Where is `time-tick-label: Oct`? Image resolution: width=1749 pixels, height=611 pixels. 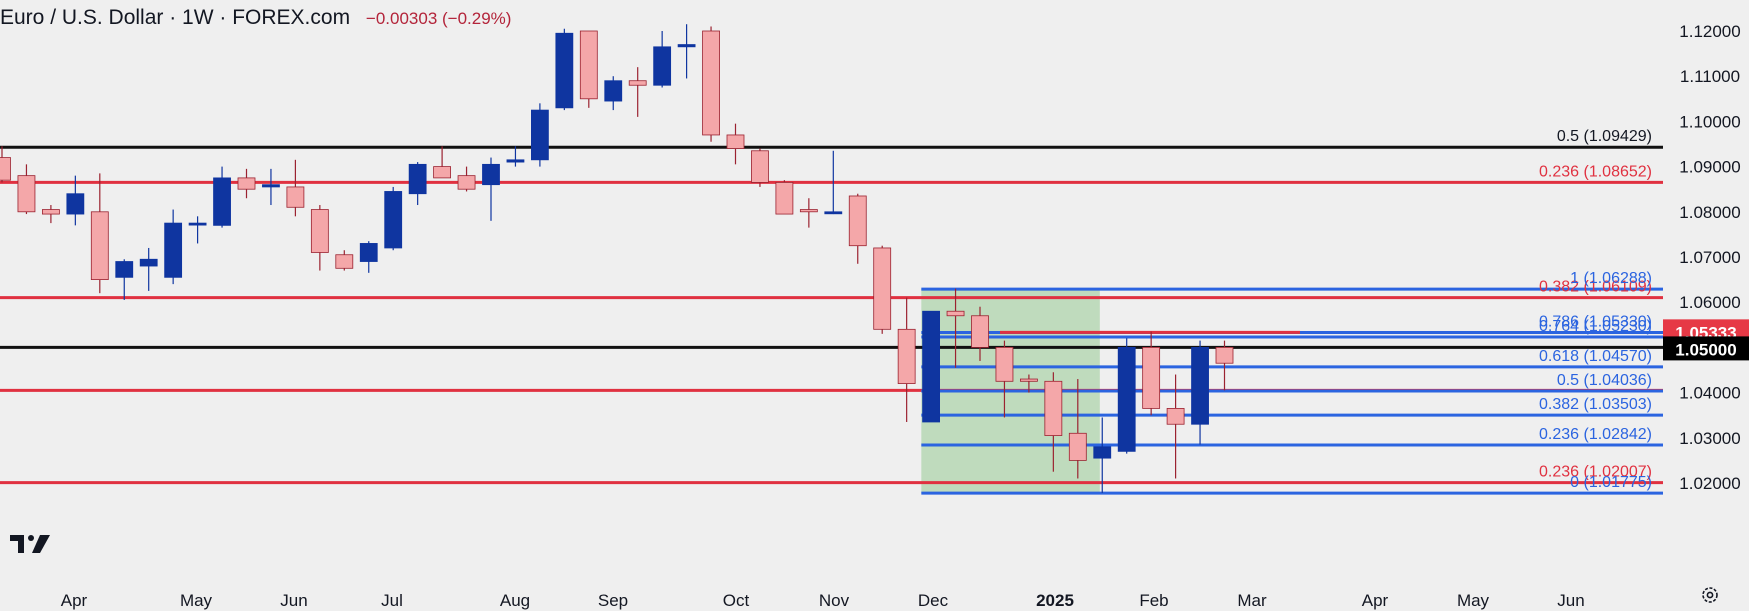
time-tick-label: Oct is located at coordinates (736, 600).